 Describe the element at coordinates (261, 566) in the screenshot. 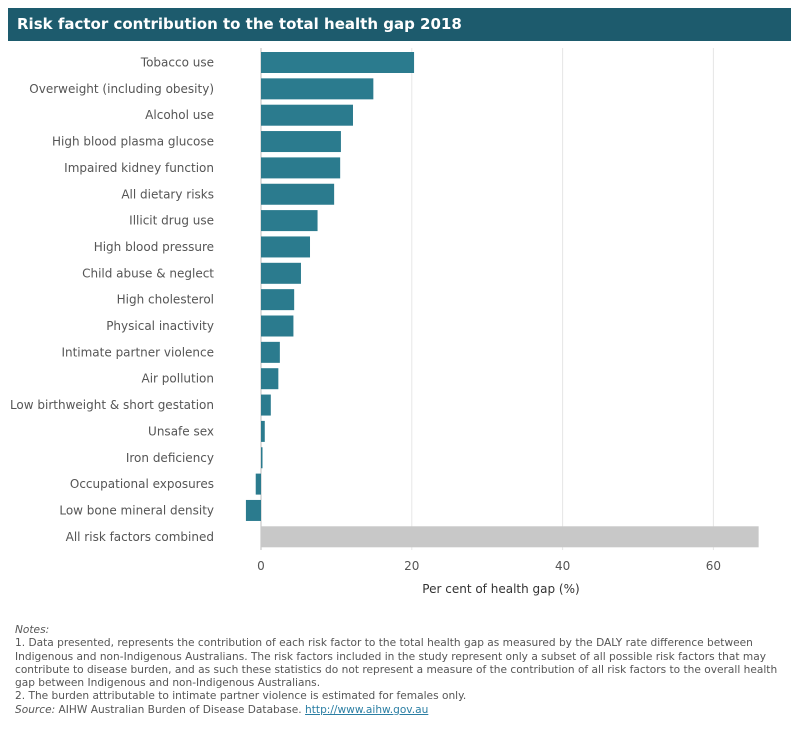

I see `x-tick-label: 0` at that location.